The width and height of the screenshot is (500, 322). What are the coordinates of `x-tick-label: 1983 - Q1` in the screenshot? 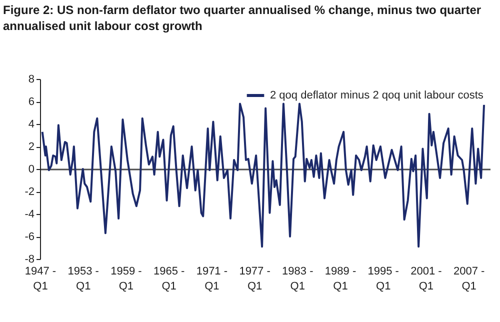 It's located at (298, 279).